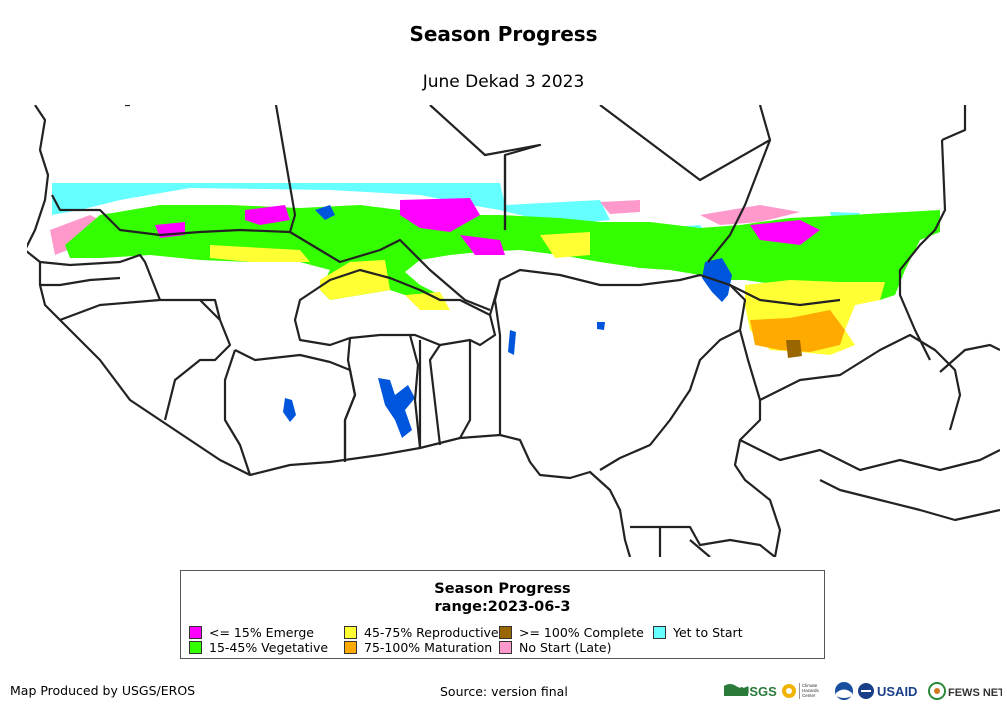 The height and width of the screenshot is (715, 1007). What do you see at coordinates (815, 518) in the screenshot?
I see `border-central-south` at bounding box center [815, 518].